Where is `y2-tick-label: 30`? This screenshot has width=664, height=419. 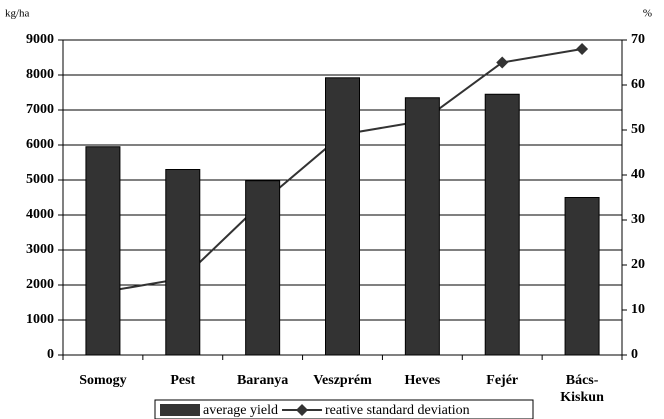 y2-tick-label: 30 is located at coordinates (638, 219).